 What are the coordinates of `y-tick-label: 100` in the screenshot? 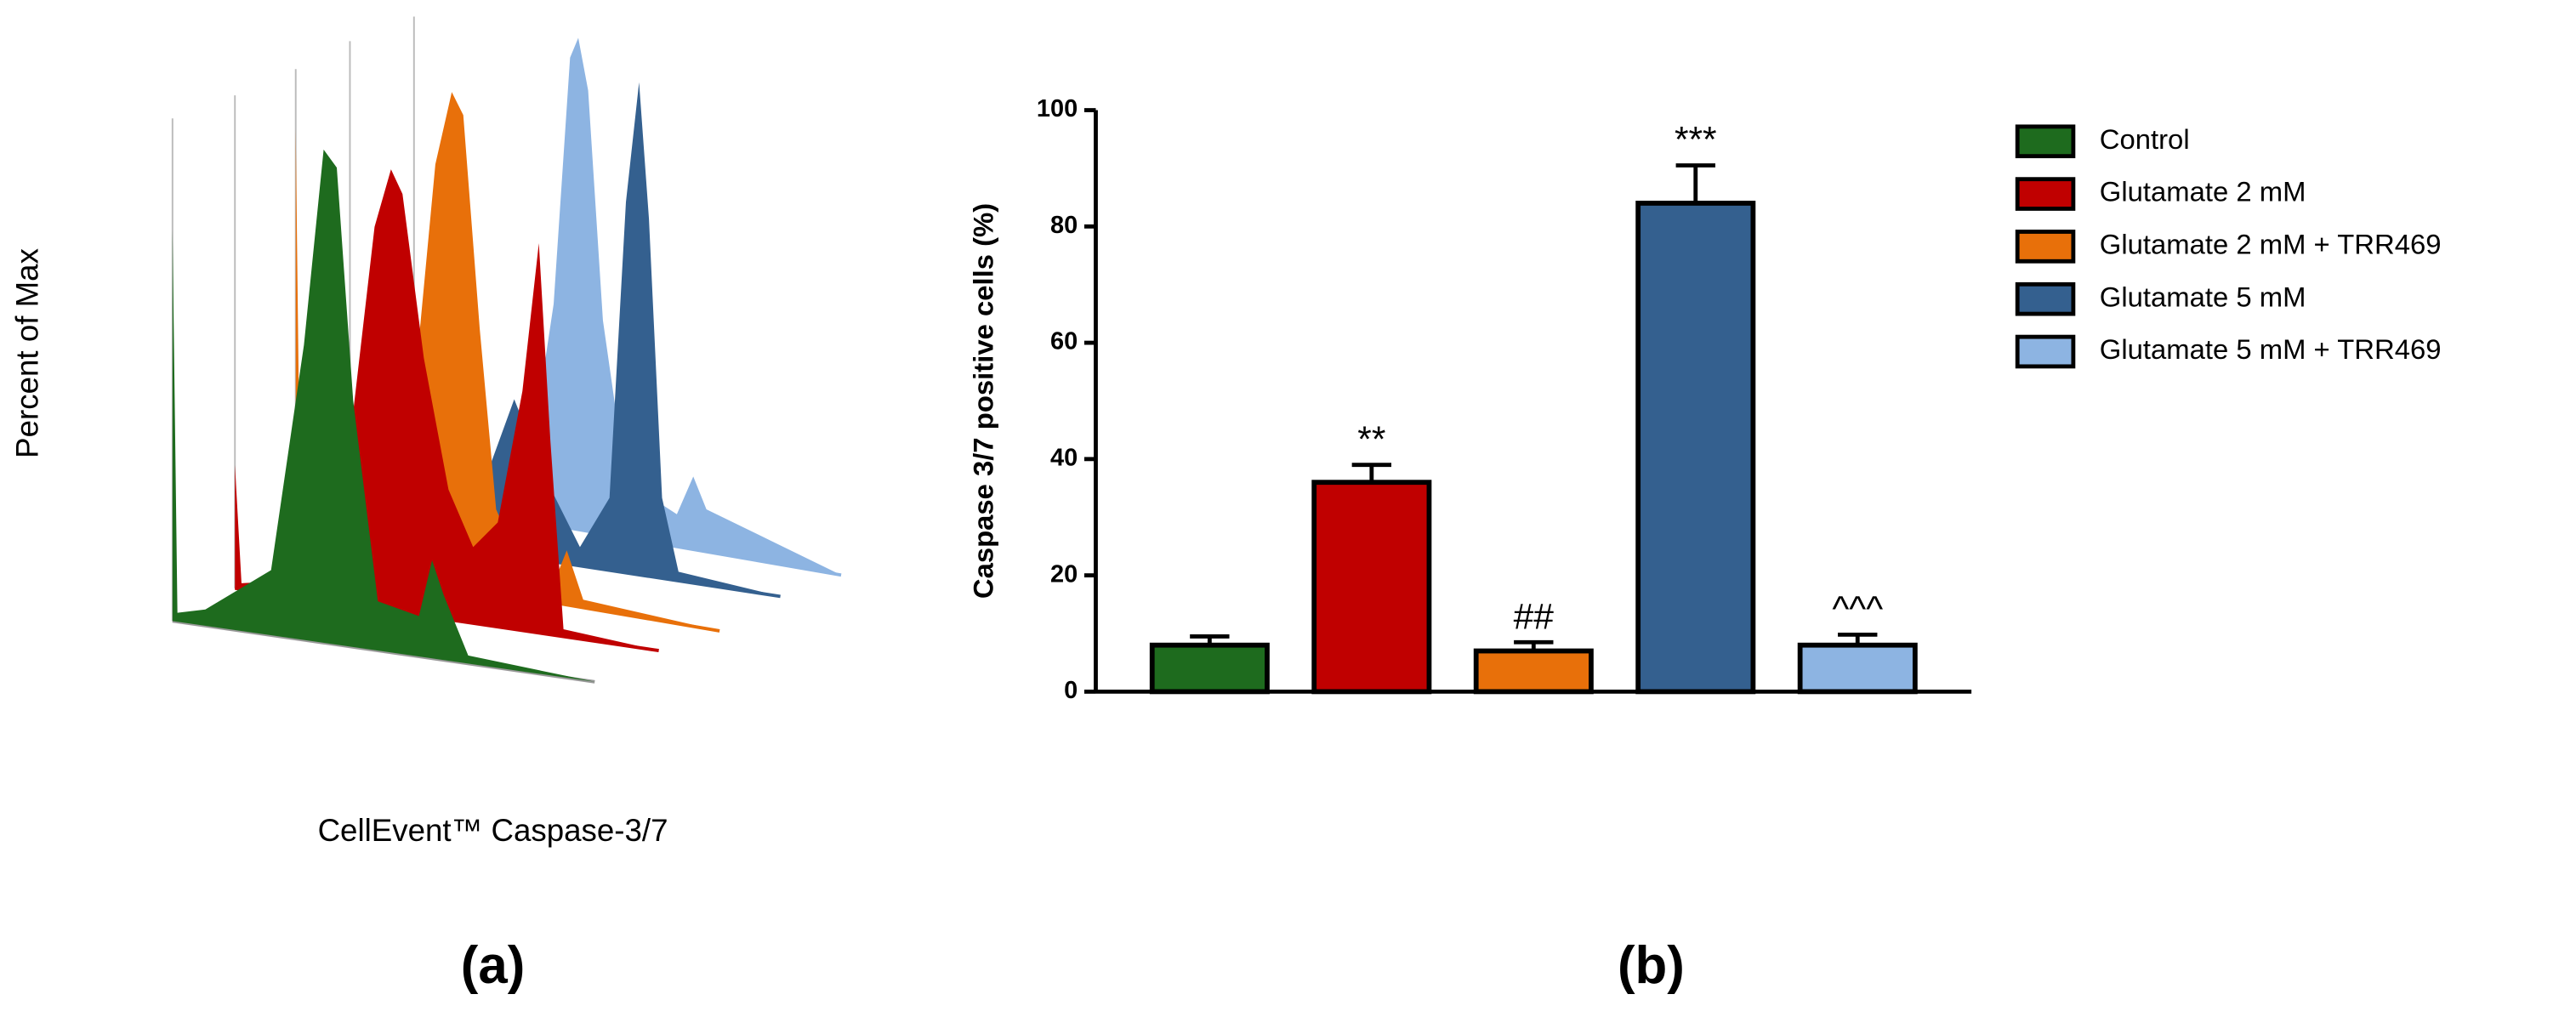 It's located at (1057, 108).